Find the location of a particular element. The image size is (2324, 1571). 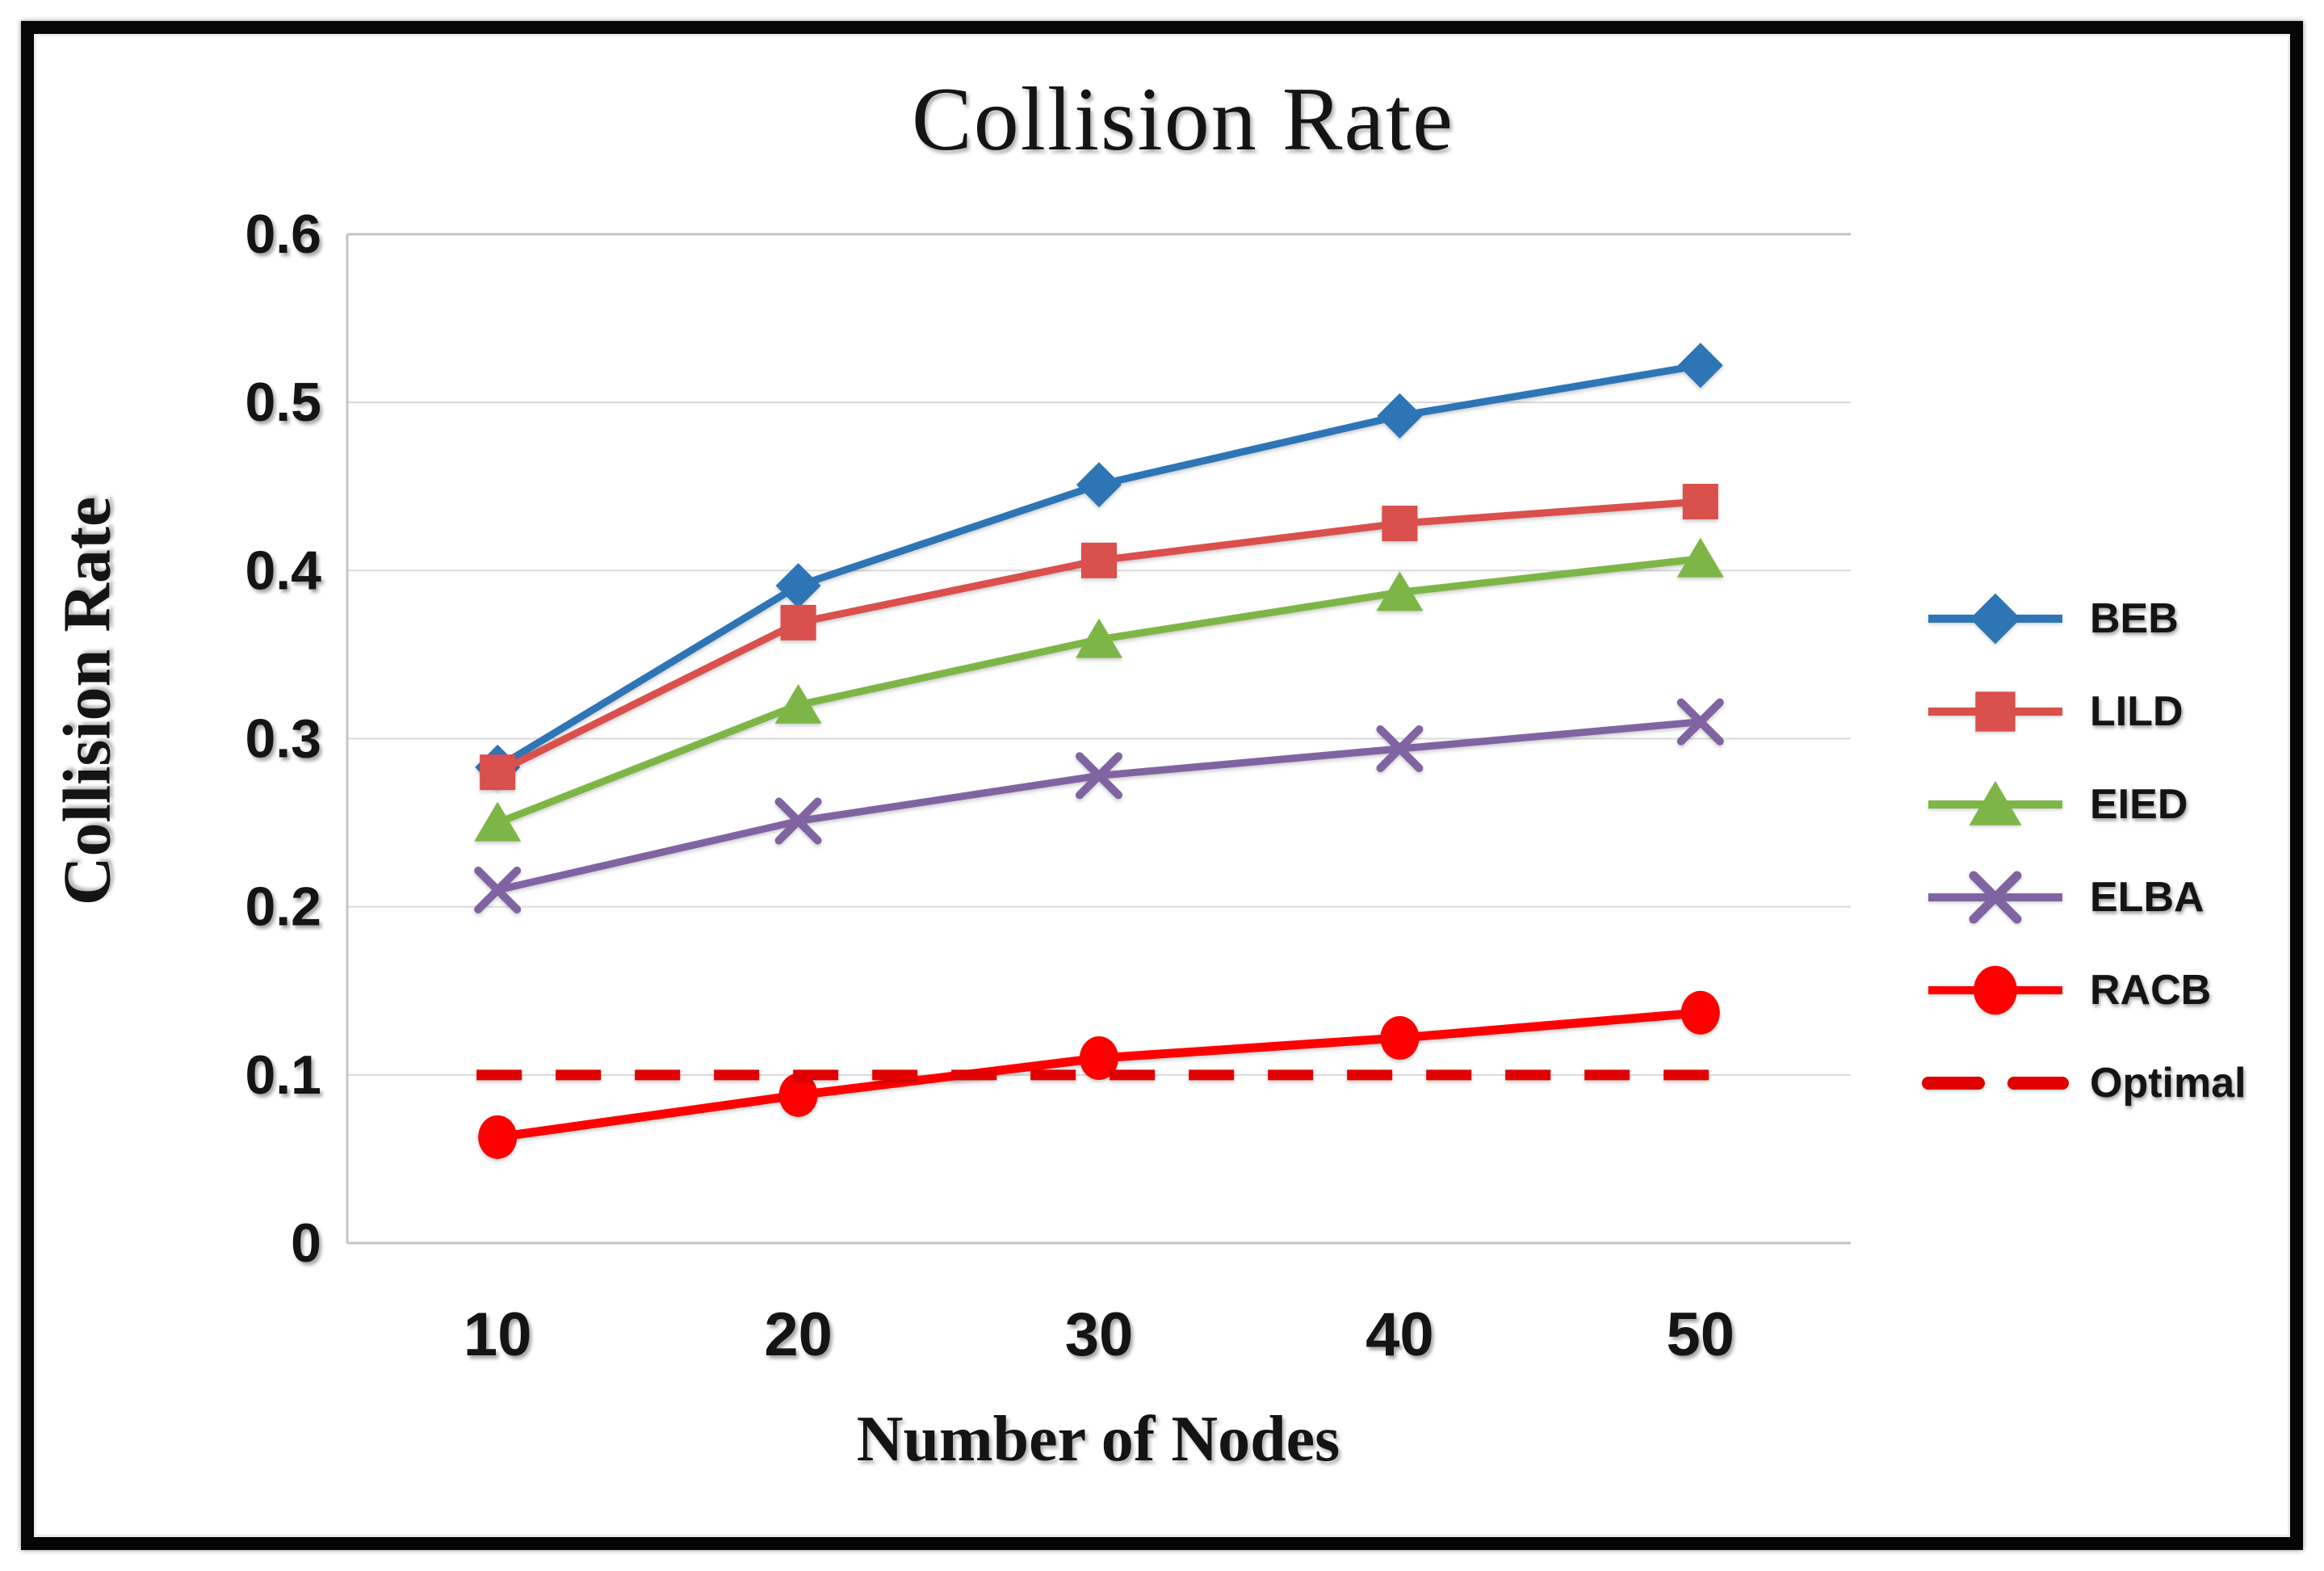

y-tick-label: 0.5 is located at coordinates (283, 403).